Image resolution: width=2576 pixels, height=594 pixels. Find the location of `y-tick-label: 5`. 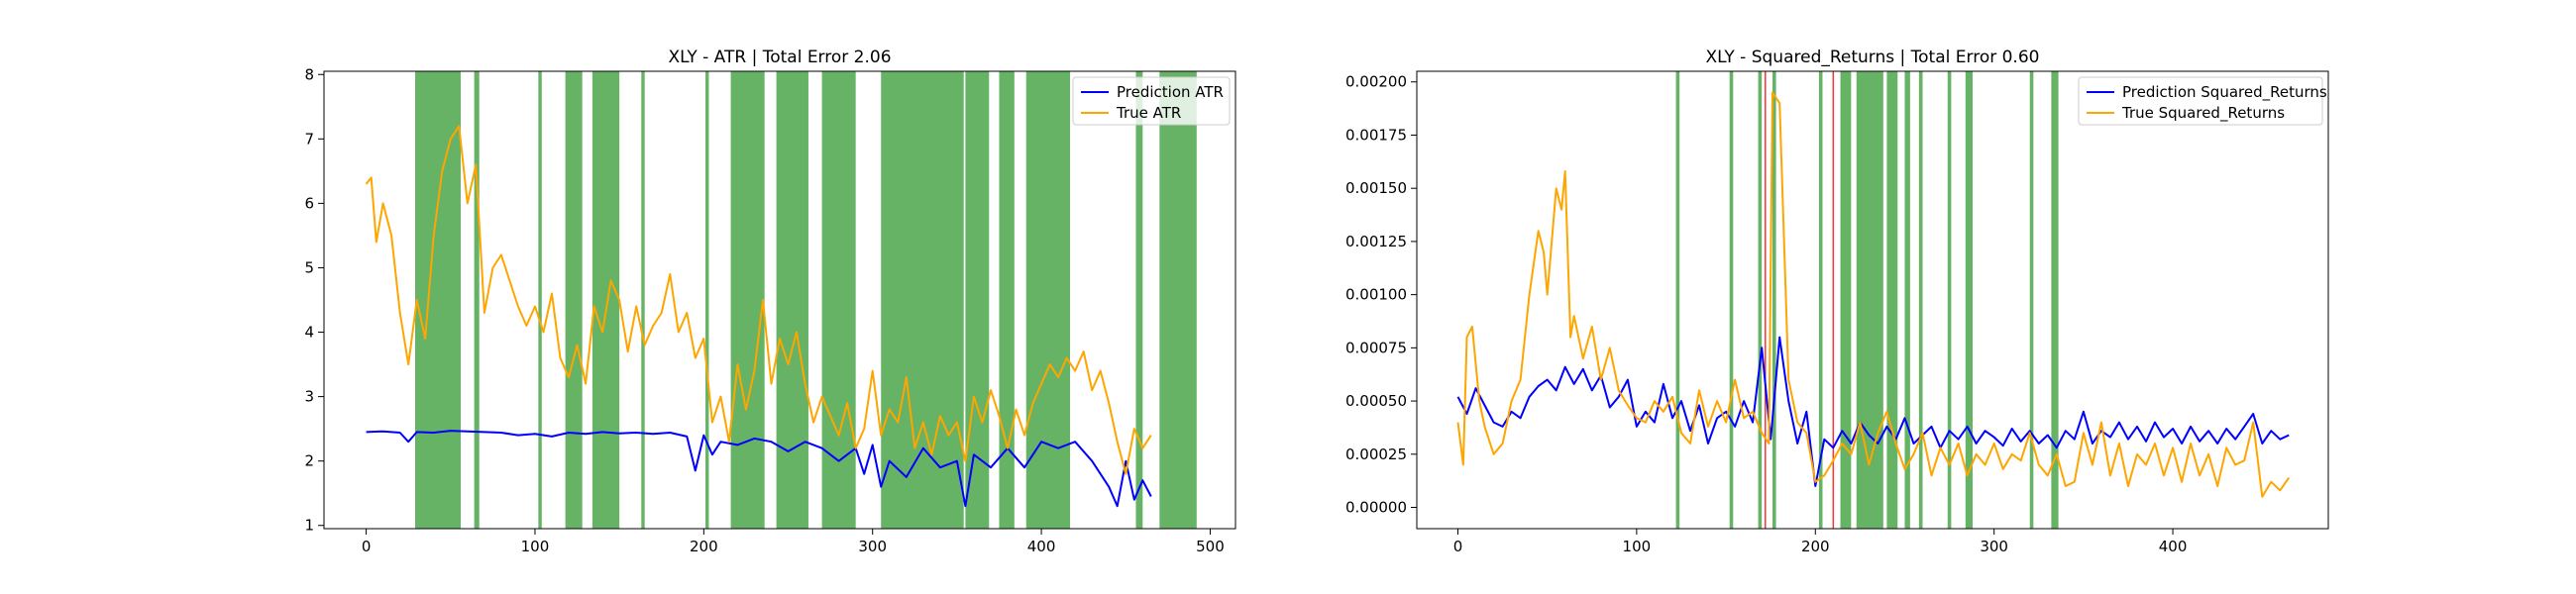

y-tick-label: 5 is located at coordinates (309, 267).